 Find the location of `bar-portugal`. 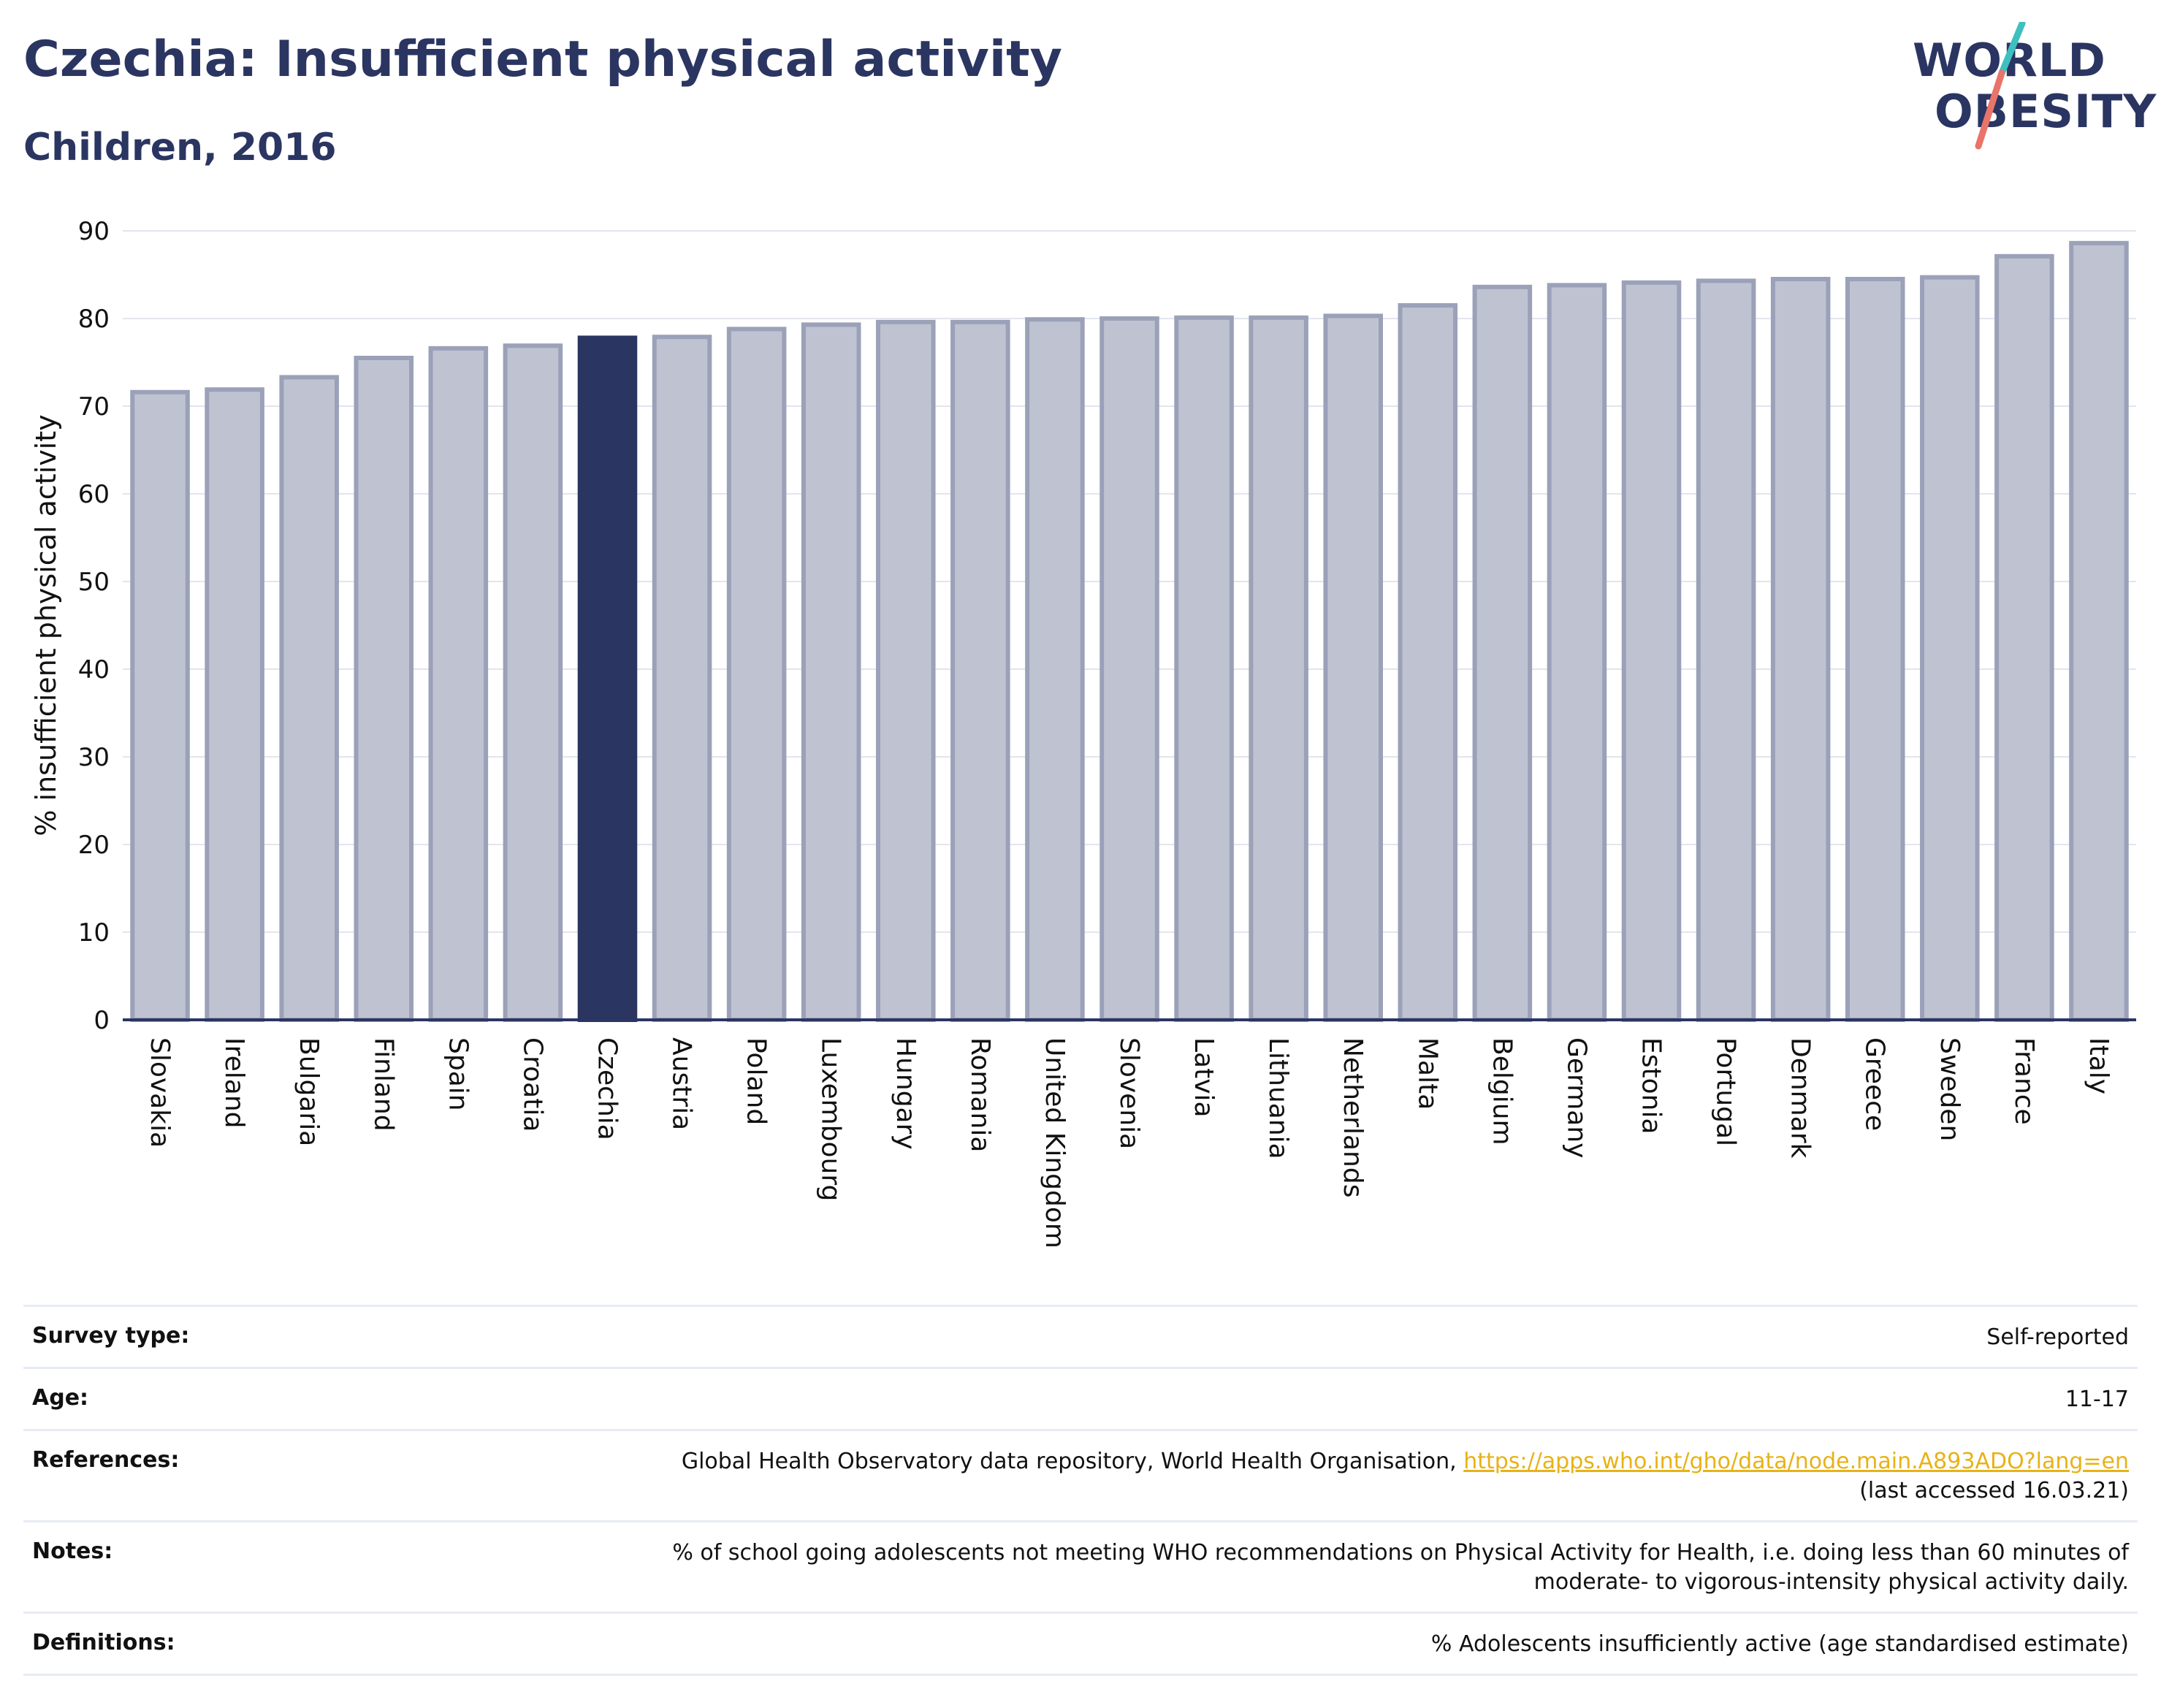

bar-portugal is located at coordinates (1726, 650).